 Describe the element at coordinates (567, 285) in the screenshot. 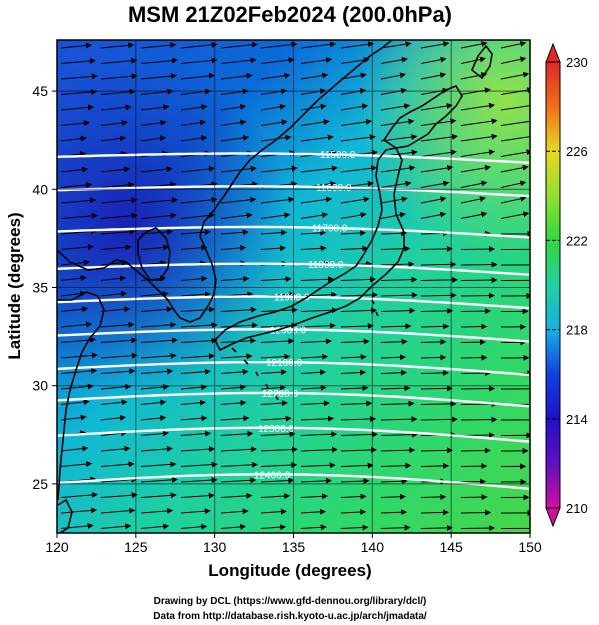

I see `colorbar-ticks: 210 214 218 222 226 230` at that location.